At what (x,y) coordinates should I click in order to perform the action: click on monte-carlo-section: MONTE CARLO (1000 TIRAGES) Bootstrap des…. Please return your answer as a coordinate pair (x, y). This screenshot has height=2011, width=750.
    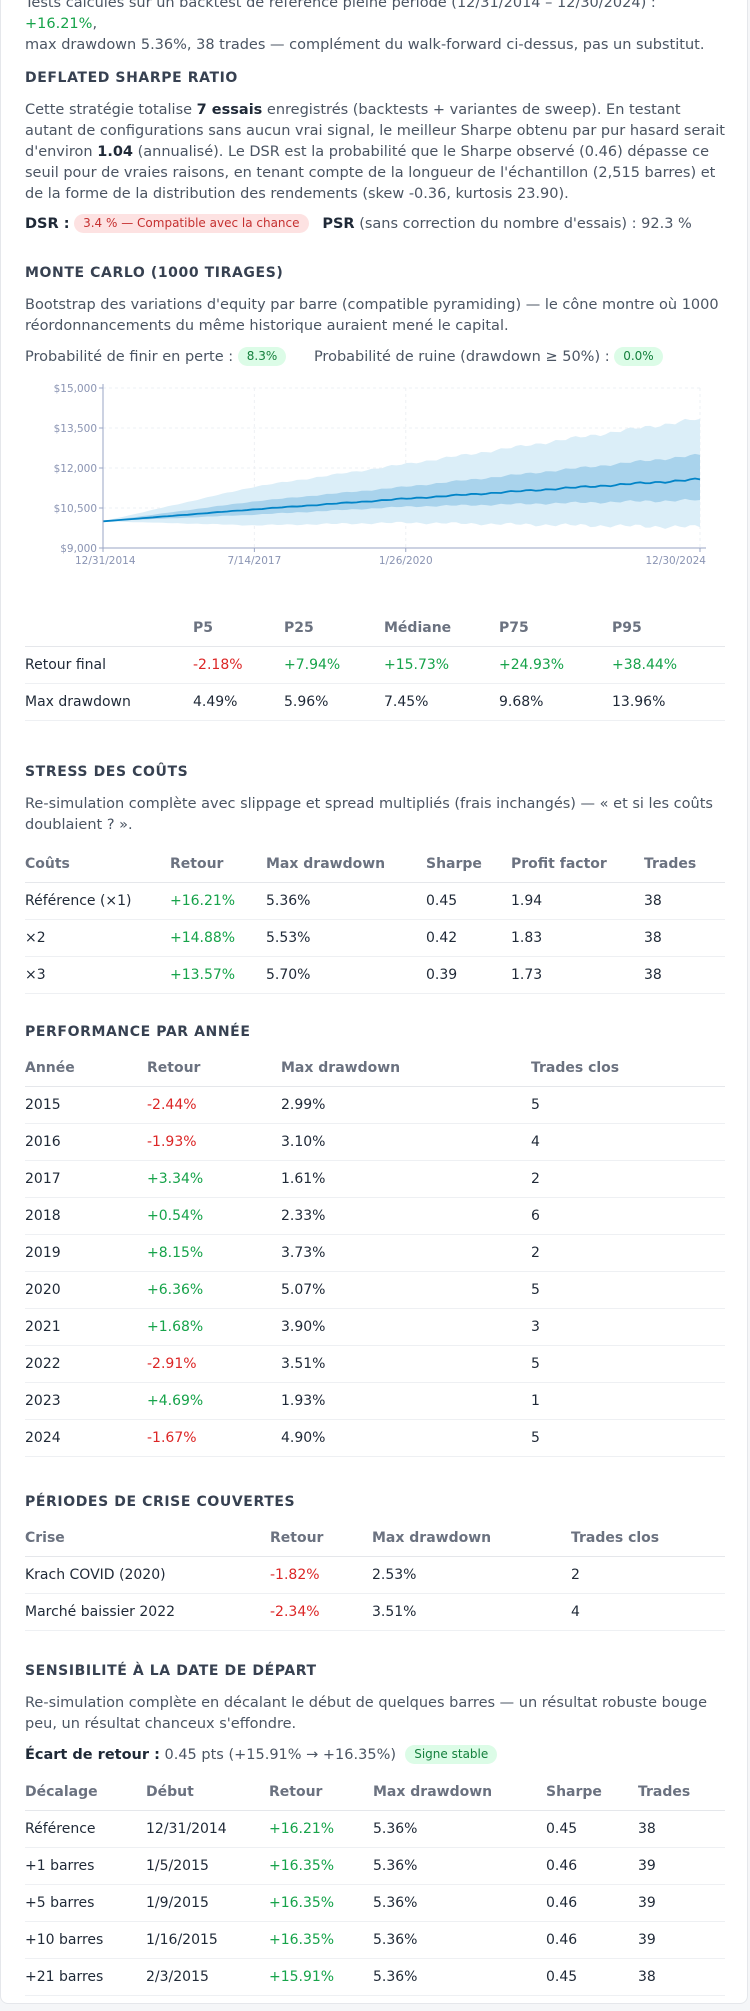
    Looking at the image, I should click on (375, 315).